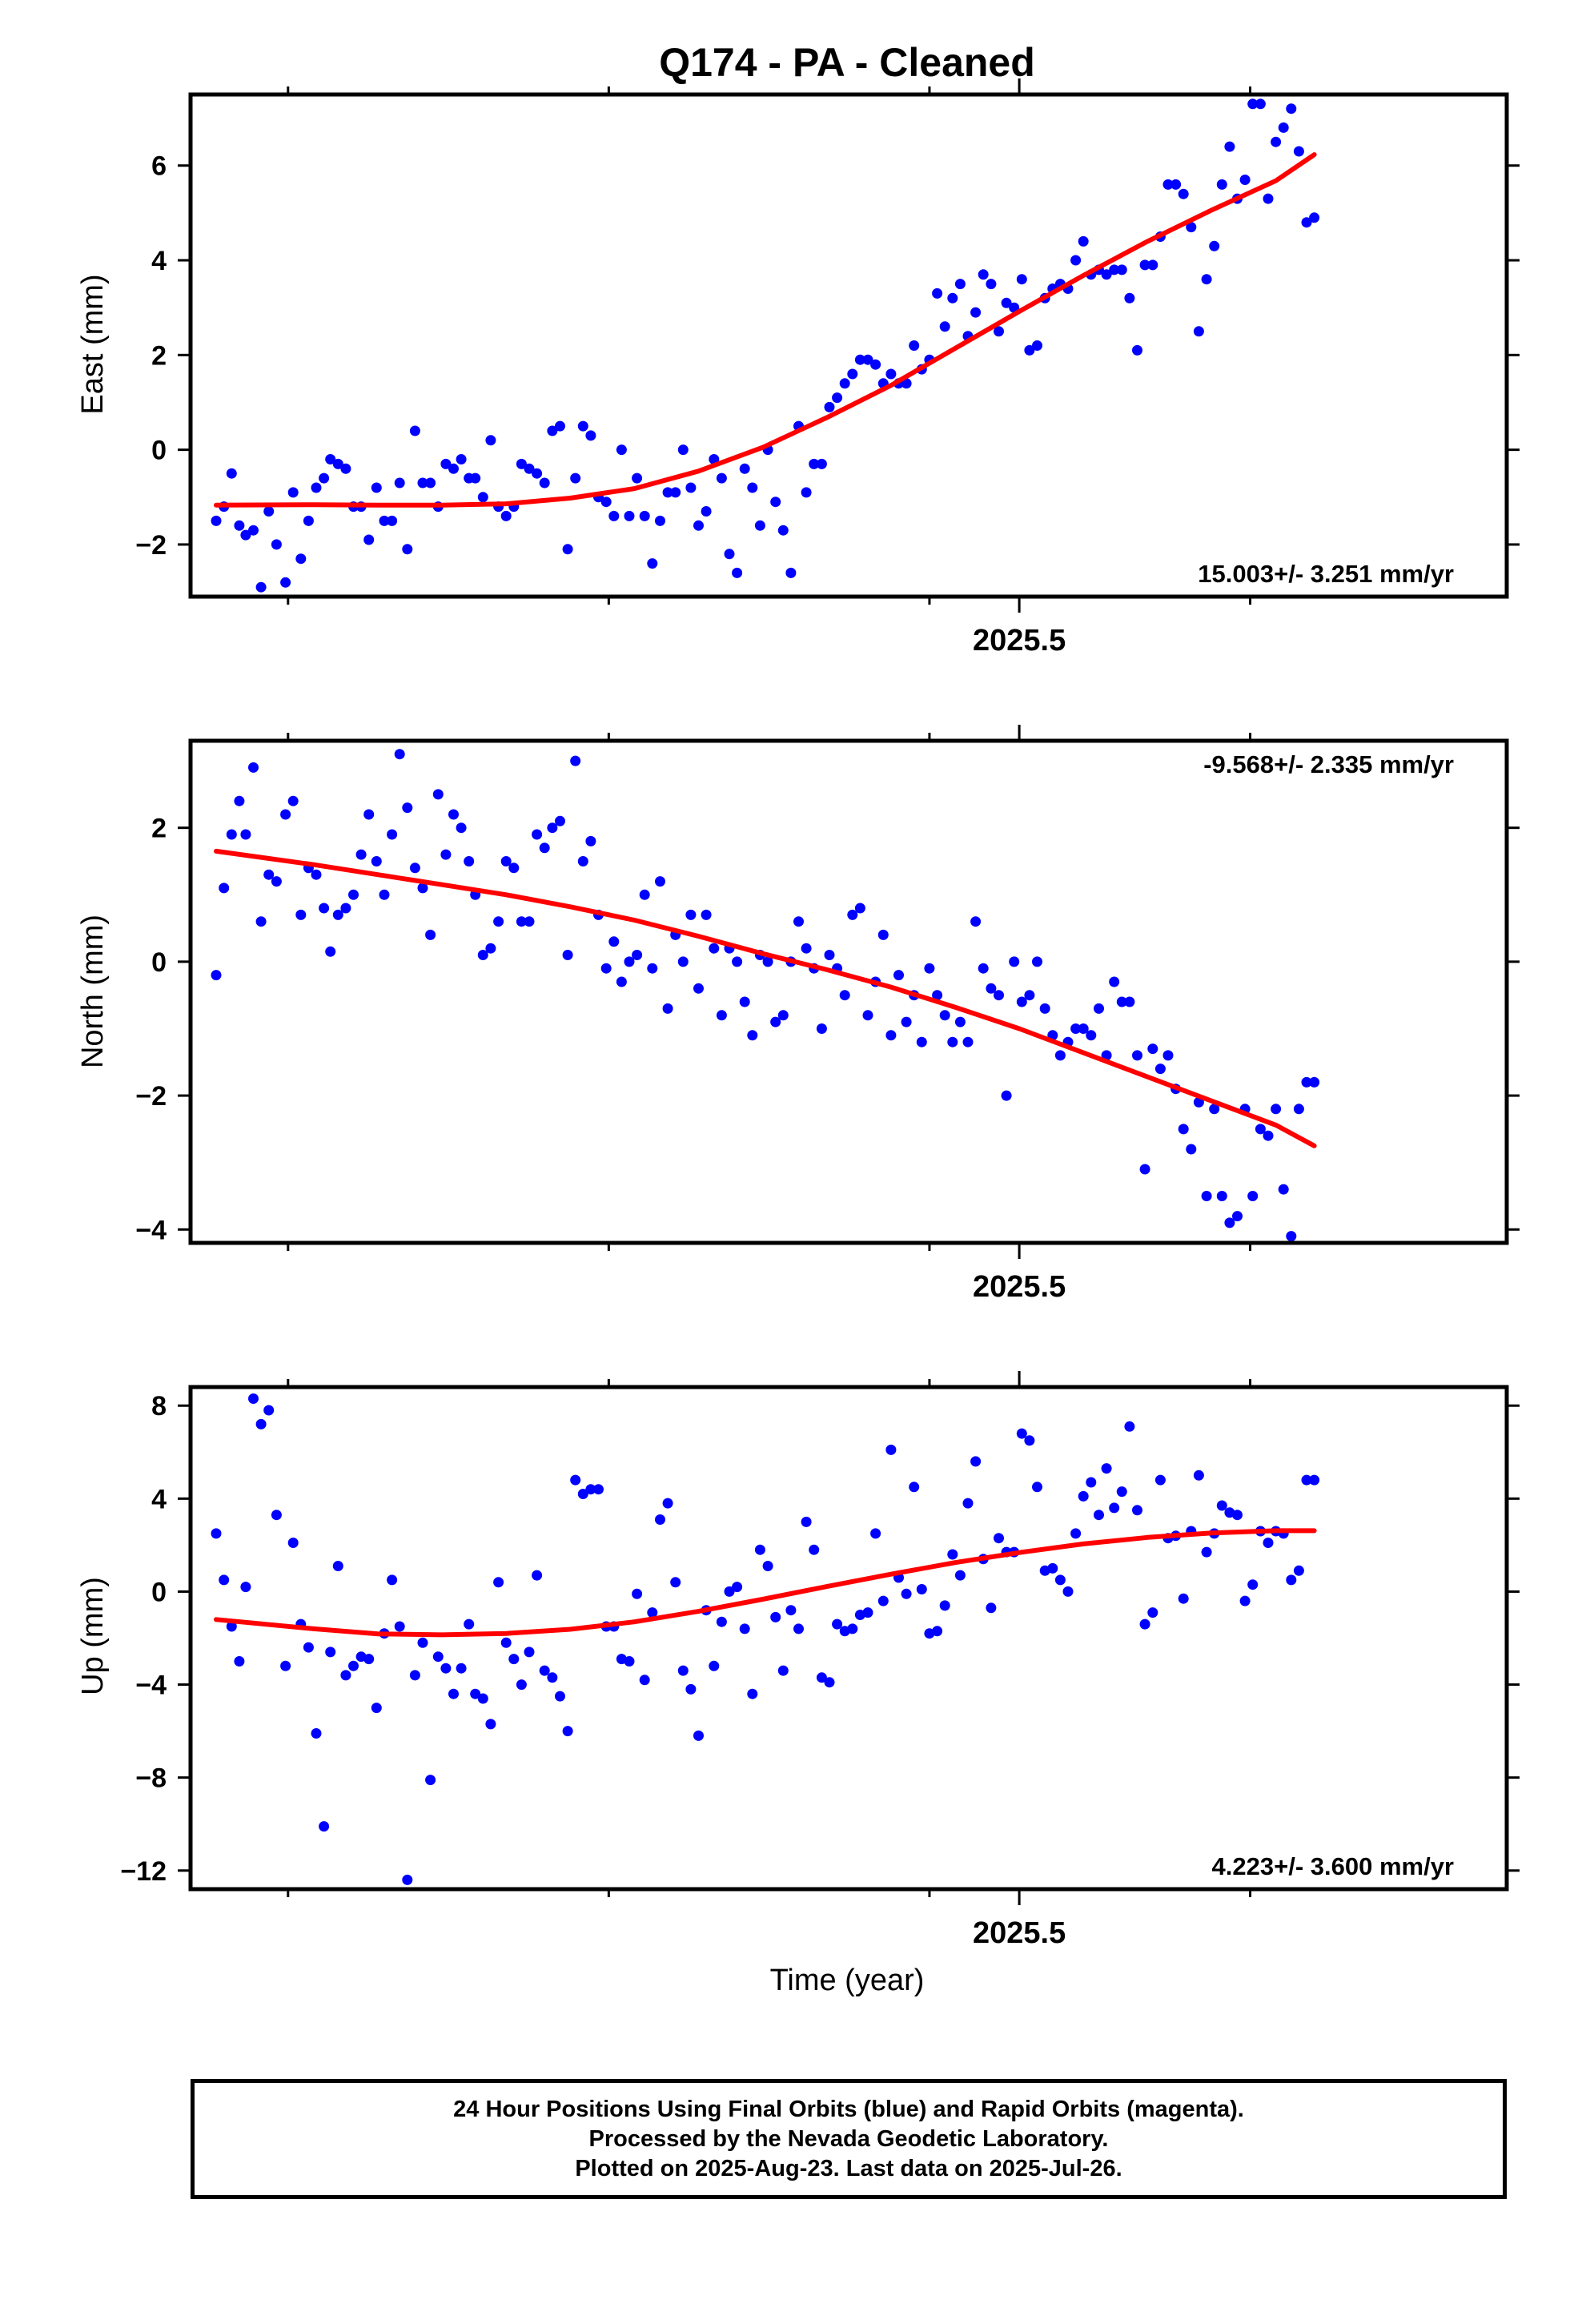 The image size is (1582, 2324). What do you see at coordinates (93, 1636) in the screenshot?
I see `y-axis-label: Up (mm)` at bounding box center [93, 1636].